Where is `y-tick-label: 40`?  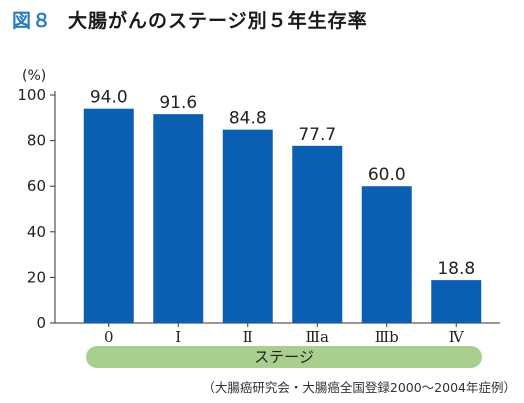 y-tick-label: 40 is located at coordinates (36, 232).